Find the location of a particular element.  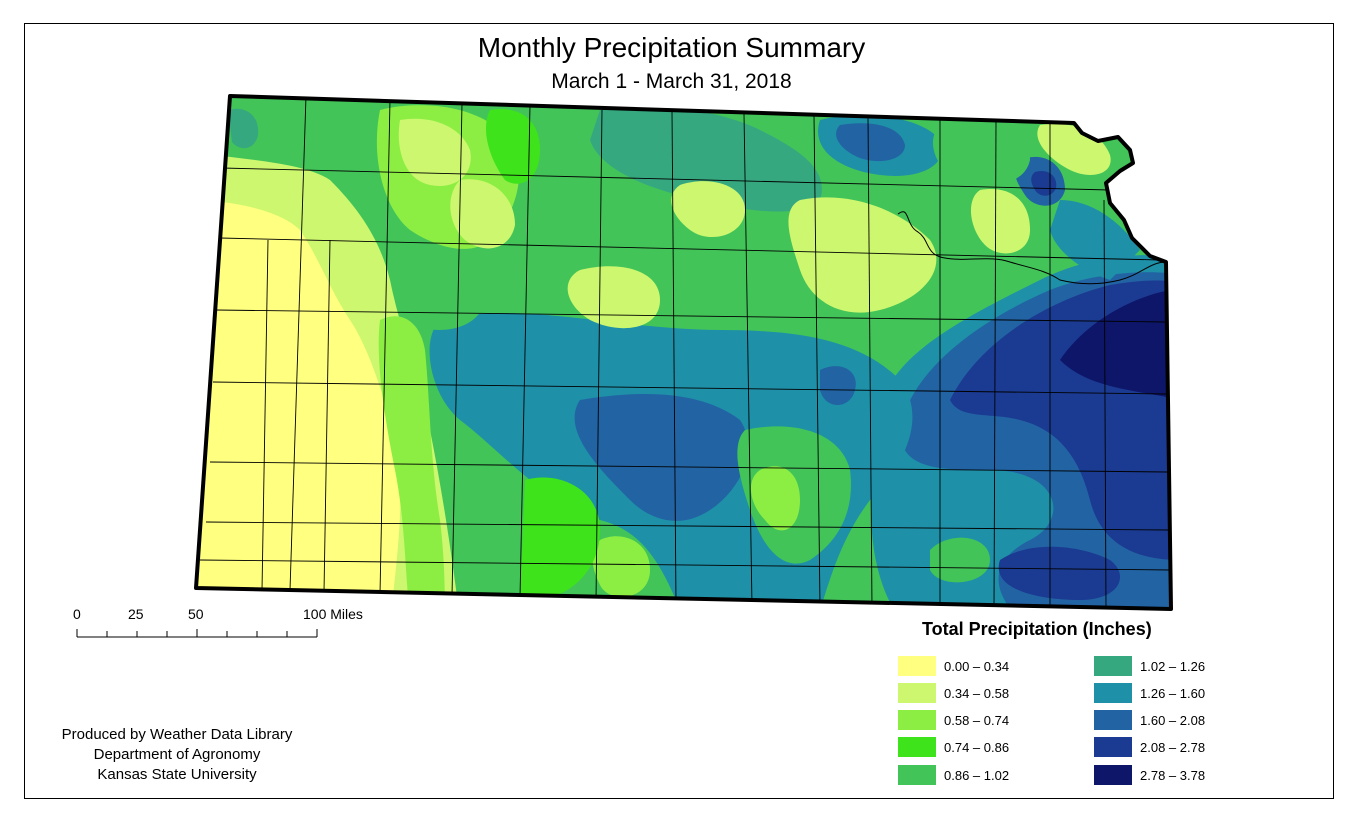

legend-label: 1.02 – 1.26 is located at coordinates (1173, 666).